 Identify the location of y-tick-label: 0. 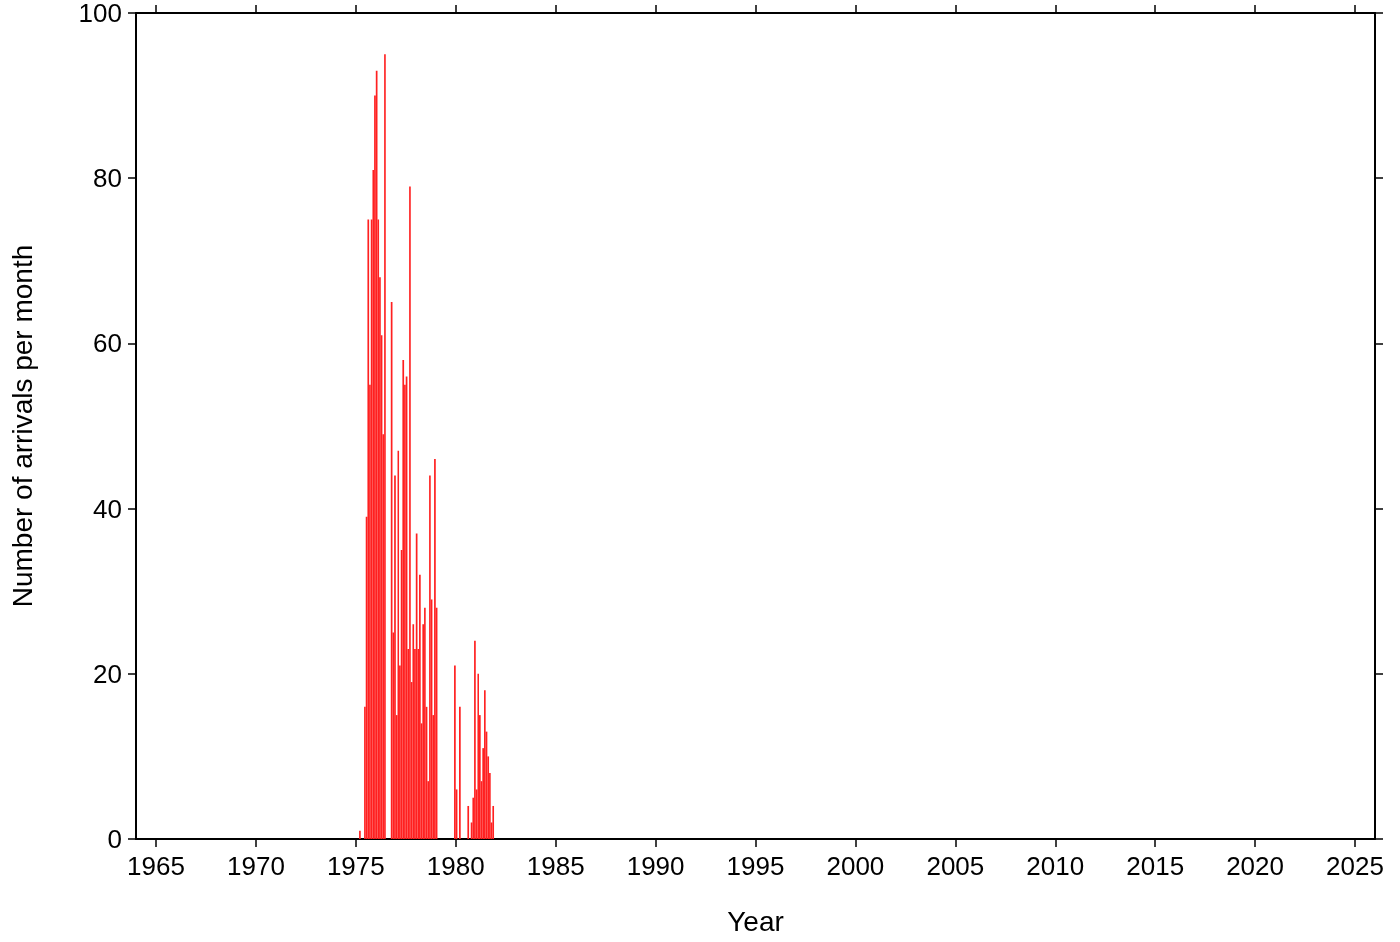
(114, 839).